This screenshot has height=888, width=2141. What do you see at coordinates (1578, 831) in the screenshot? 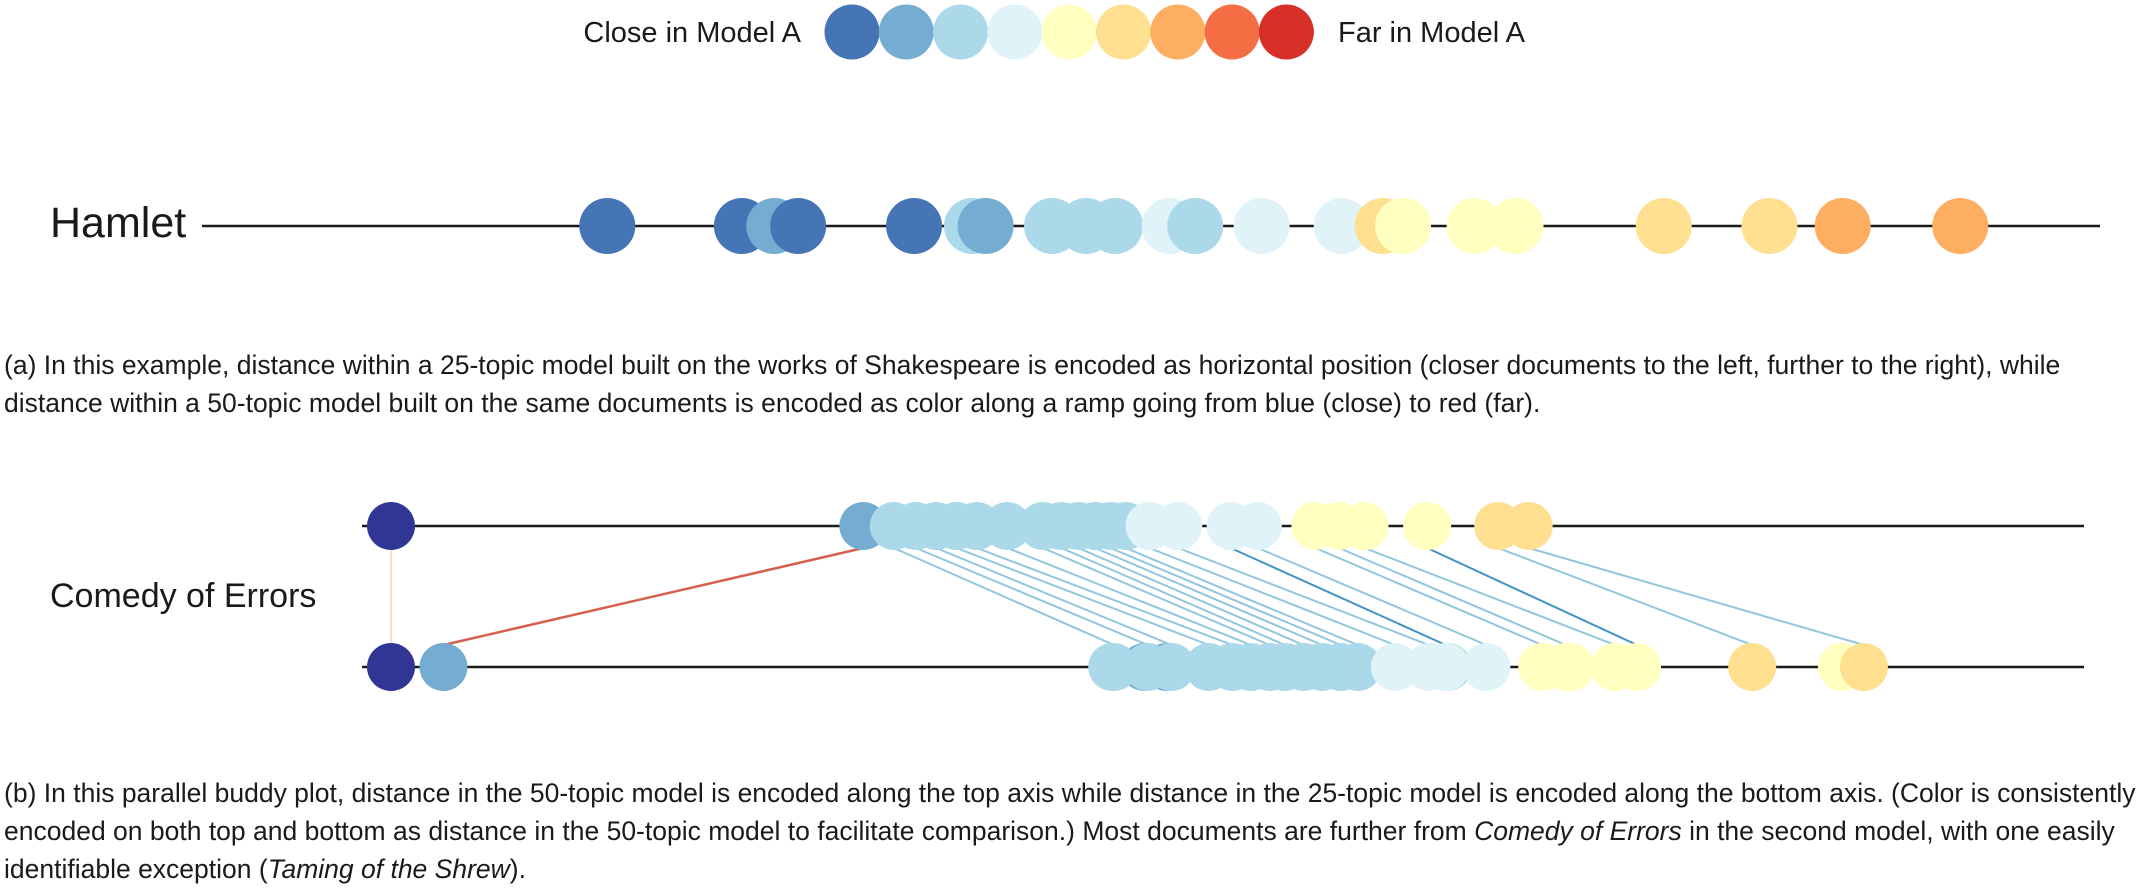
I see `caption-b-title-comedy: Comedy of Errors` at bounding box center [1578, 831].